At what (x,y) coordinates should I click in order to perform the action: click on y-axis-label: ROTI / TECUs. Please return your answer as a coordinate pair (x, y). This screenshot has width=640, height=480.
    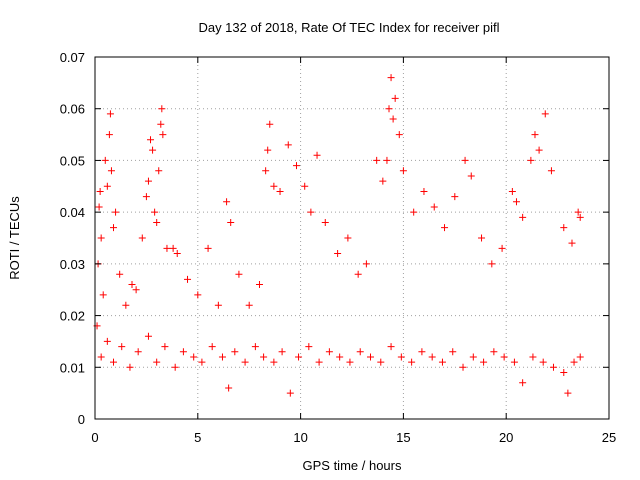
    Looking at the image, I should click on (14, 238).